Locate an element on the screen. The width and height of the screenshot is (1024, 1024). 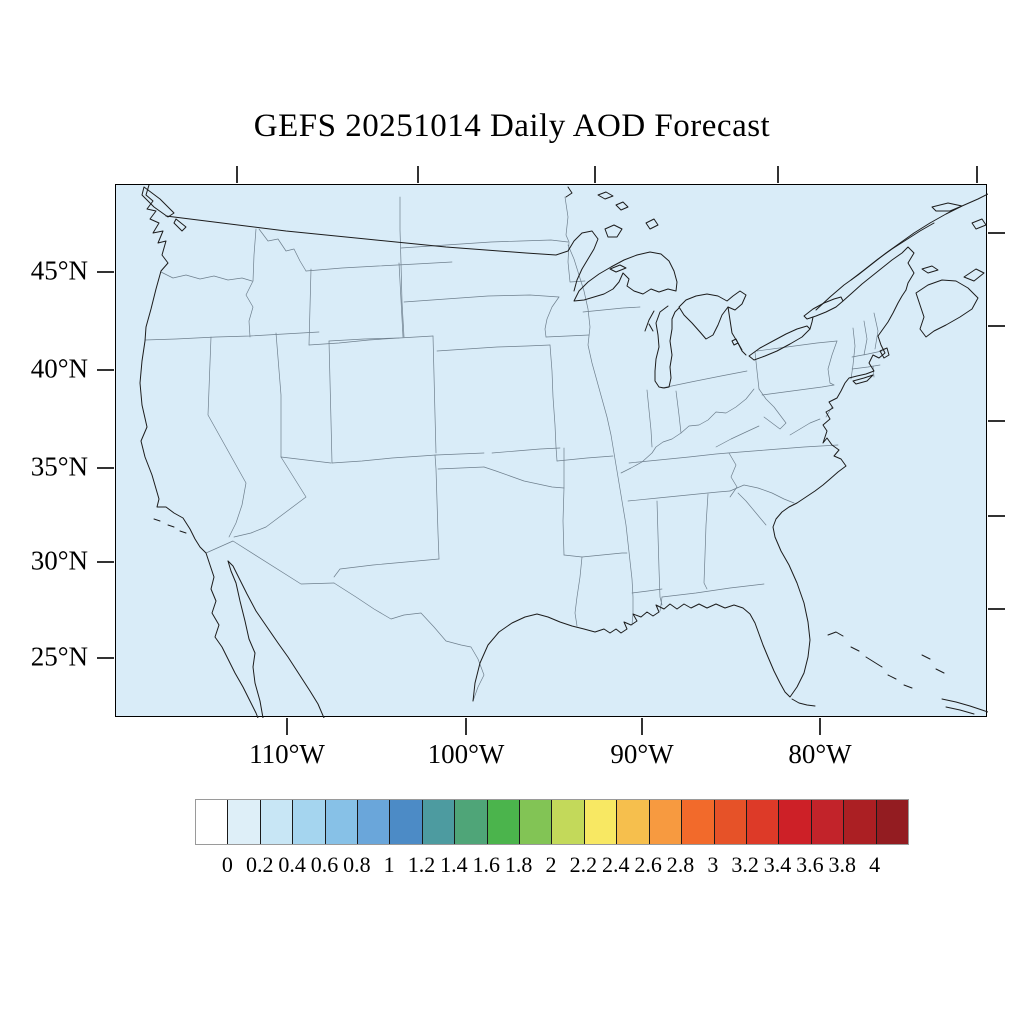
plot-title: GEFS 20251014 Daily AOD Forecast is located at coordinates (512, 126).